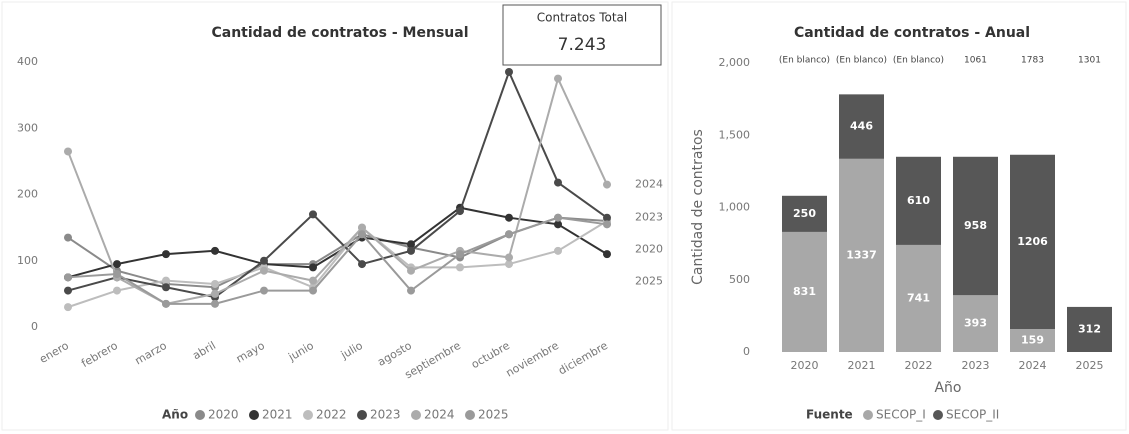  What do you see at coordinates (1033, 365) in the screenshot?
I see `x-tick-label: 2024` at bounding box center [1033, 365].